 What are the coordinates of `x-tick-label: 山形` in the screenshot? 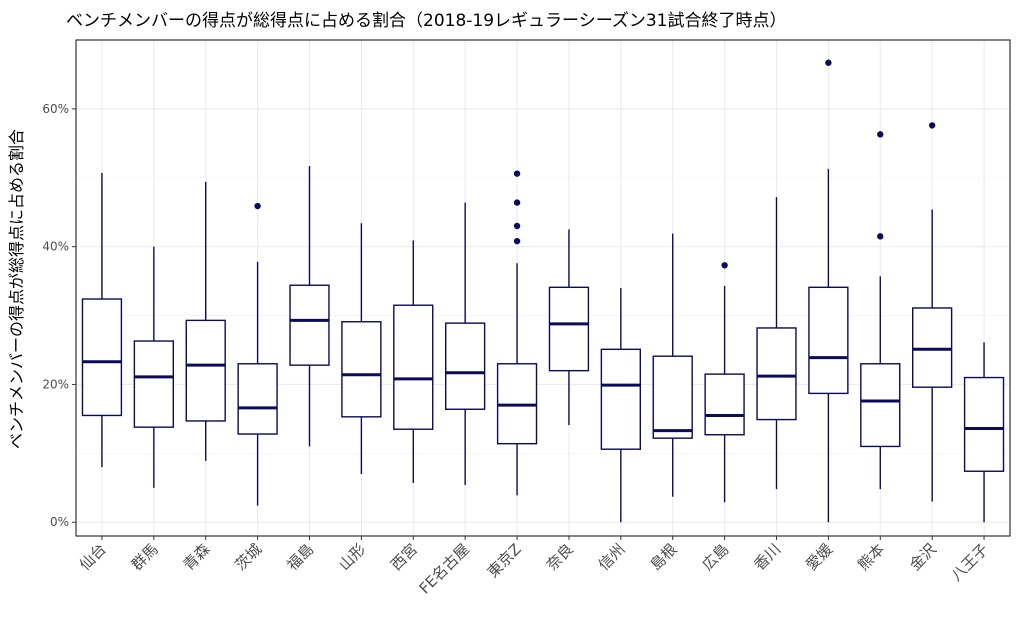 It's located at (352, 557).